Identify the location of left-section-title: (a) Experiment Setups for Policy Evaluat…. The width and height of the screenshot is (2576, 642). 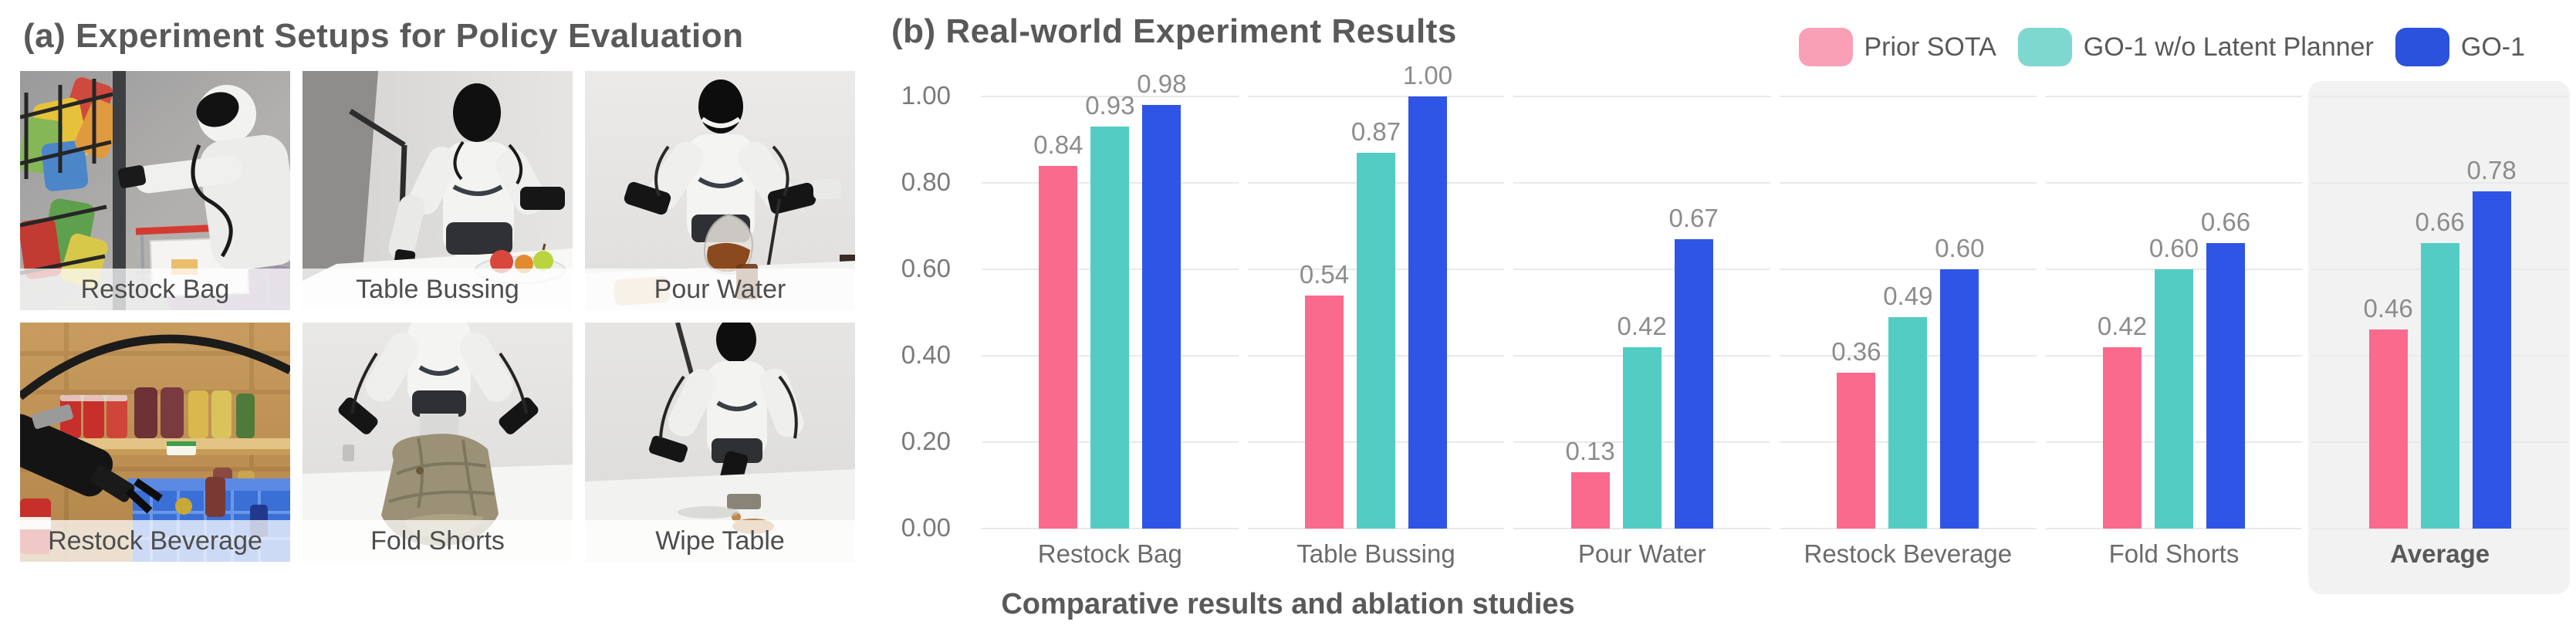
(383, 36).